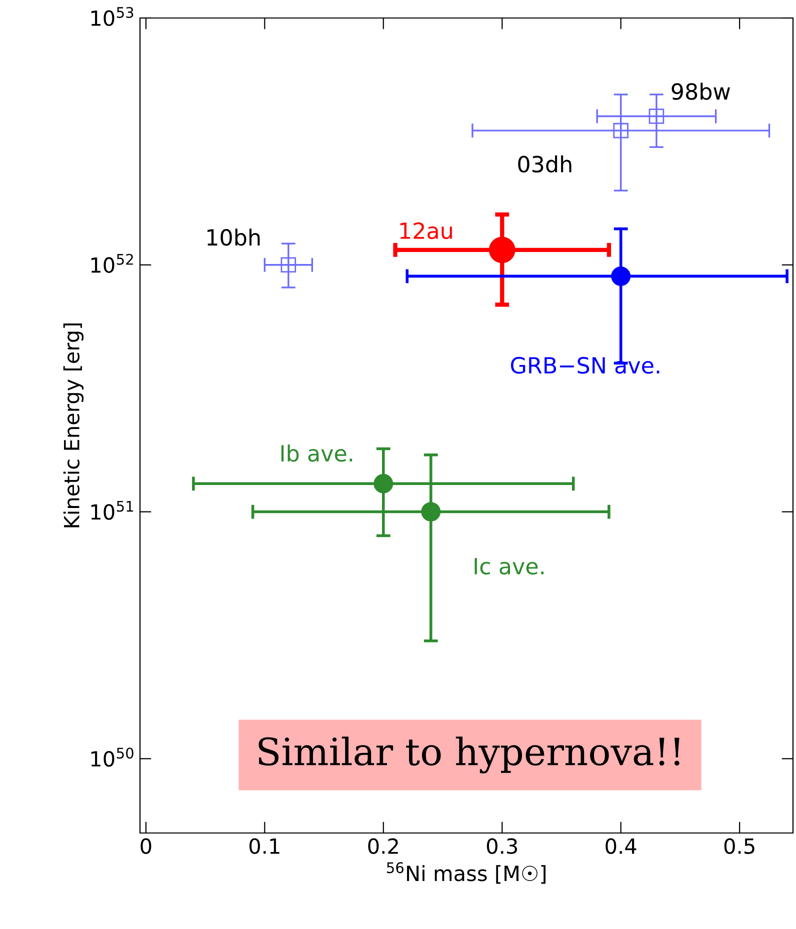  Describe the element at coordinates (545, 164) in the screenshot. I see `text: 03dh` at that location.